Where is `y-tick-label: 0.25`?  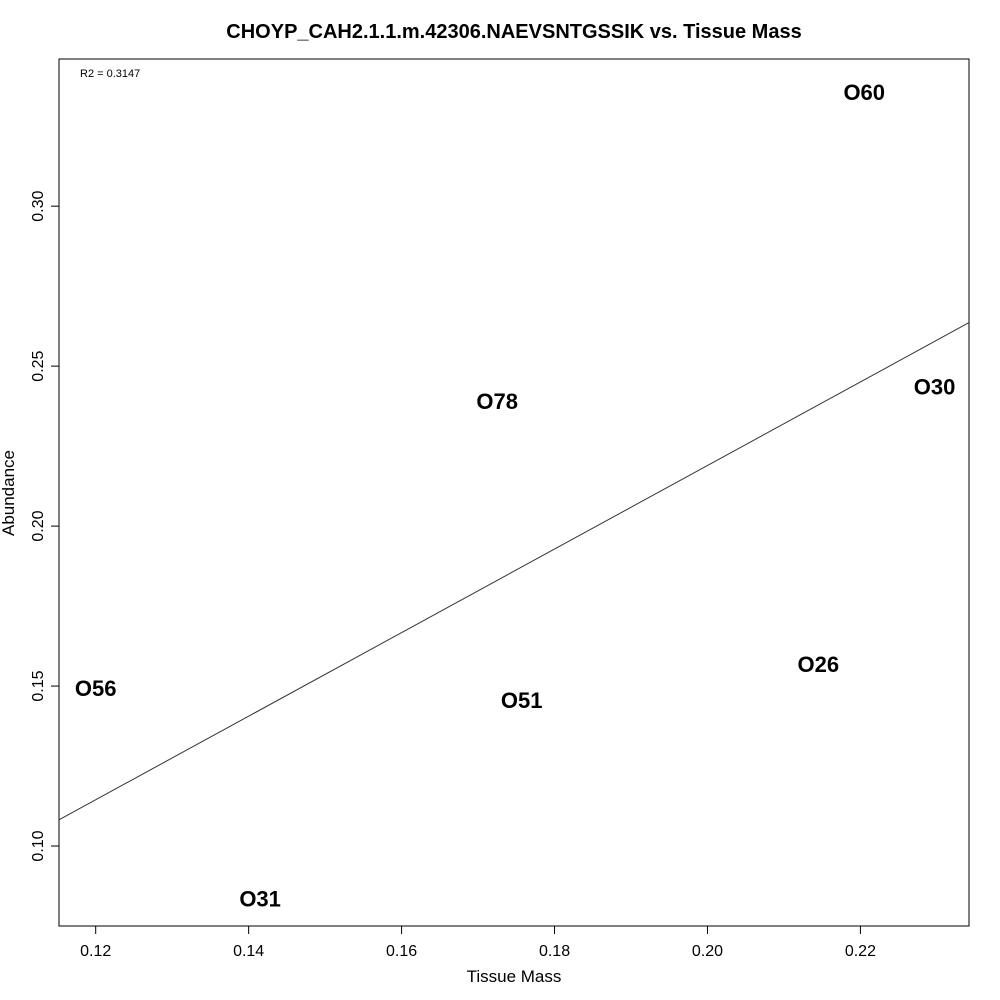 y-tick-label: 0.25 is located at coordinates (38, 365).